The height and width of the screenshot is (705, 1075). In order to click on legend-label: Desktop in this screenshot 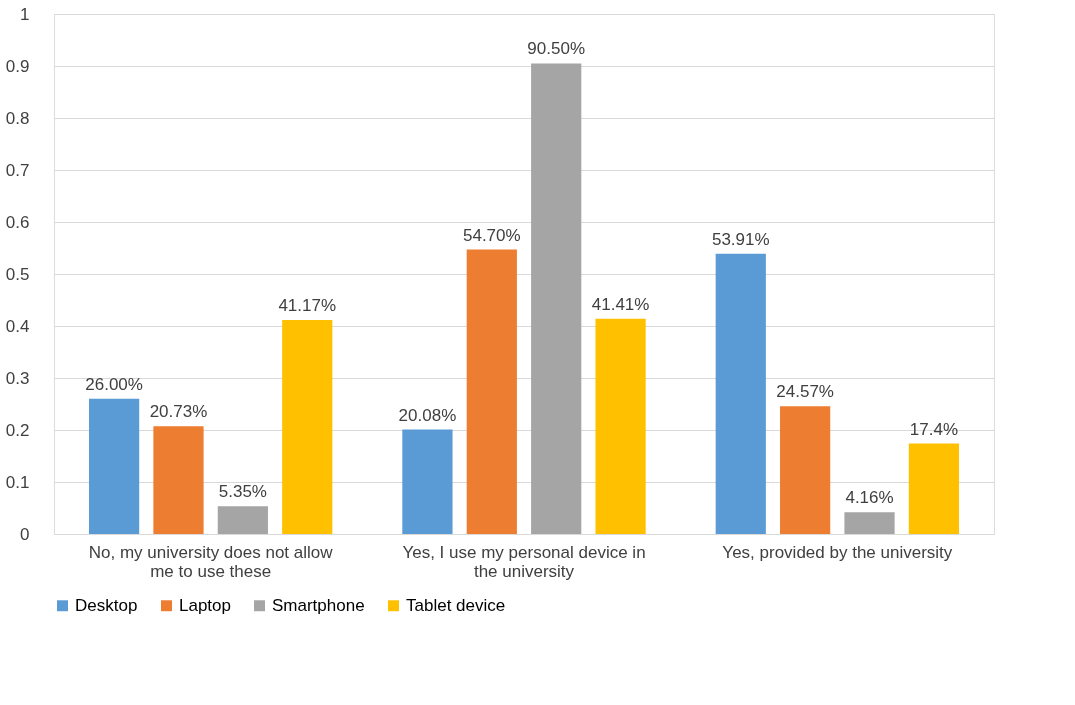, I will do `click(106, 605)`.